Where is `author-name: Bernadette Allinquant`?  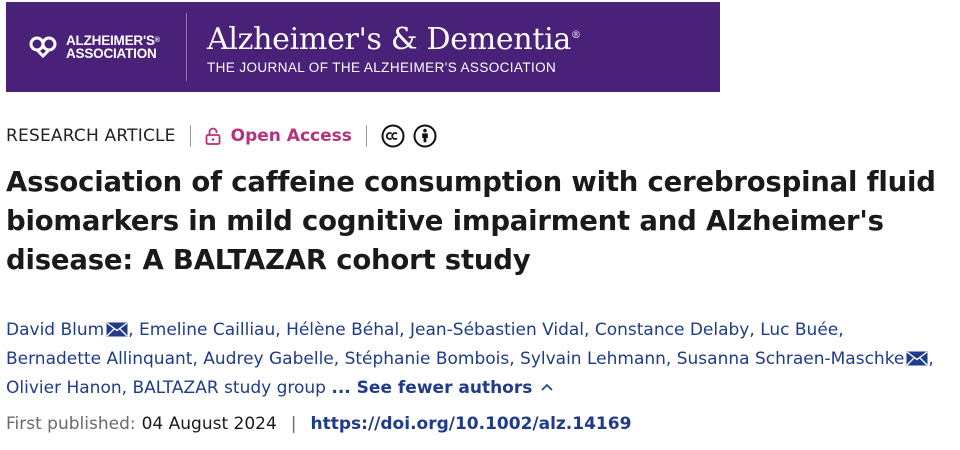
author-name: Bernadette Allinquant is located at coordinates (99, 359).